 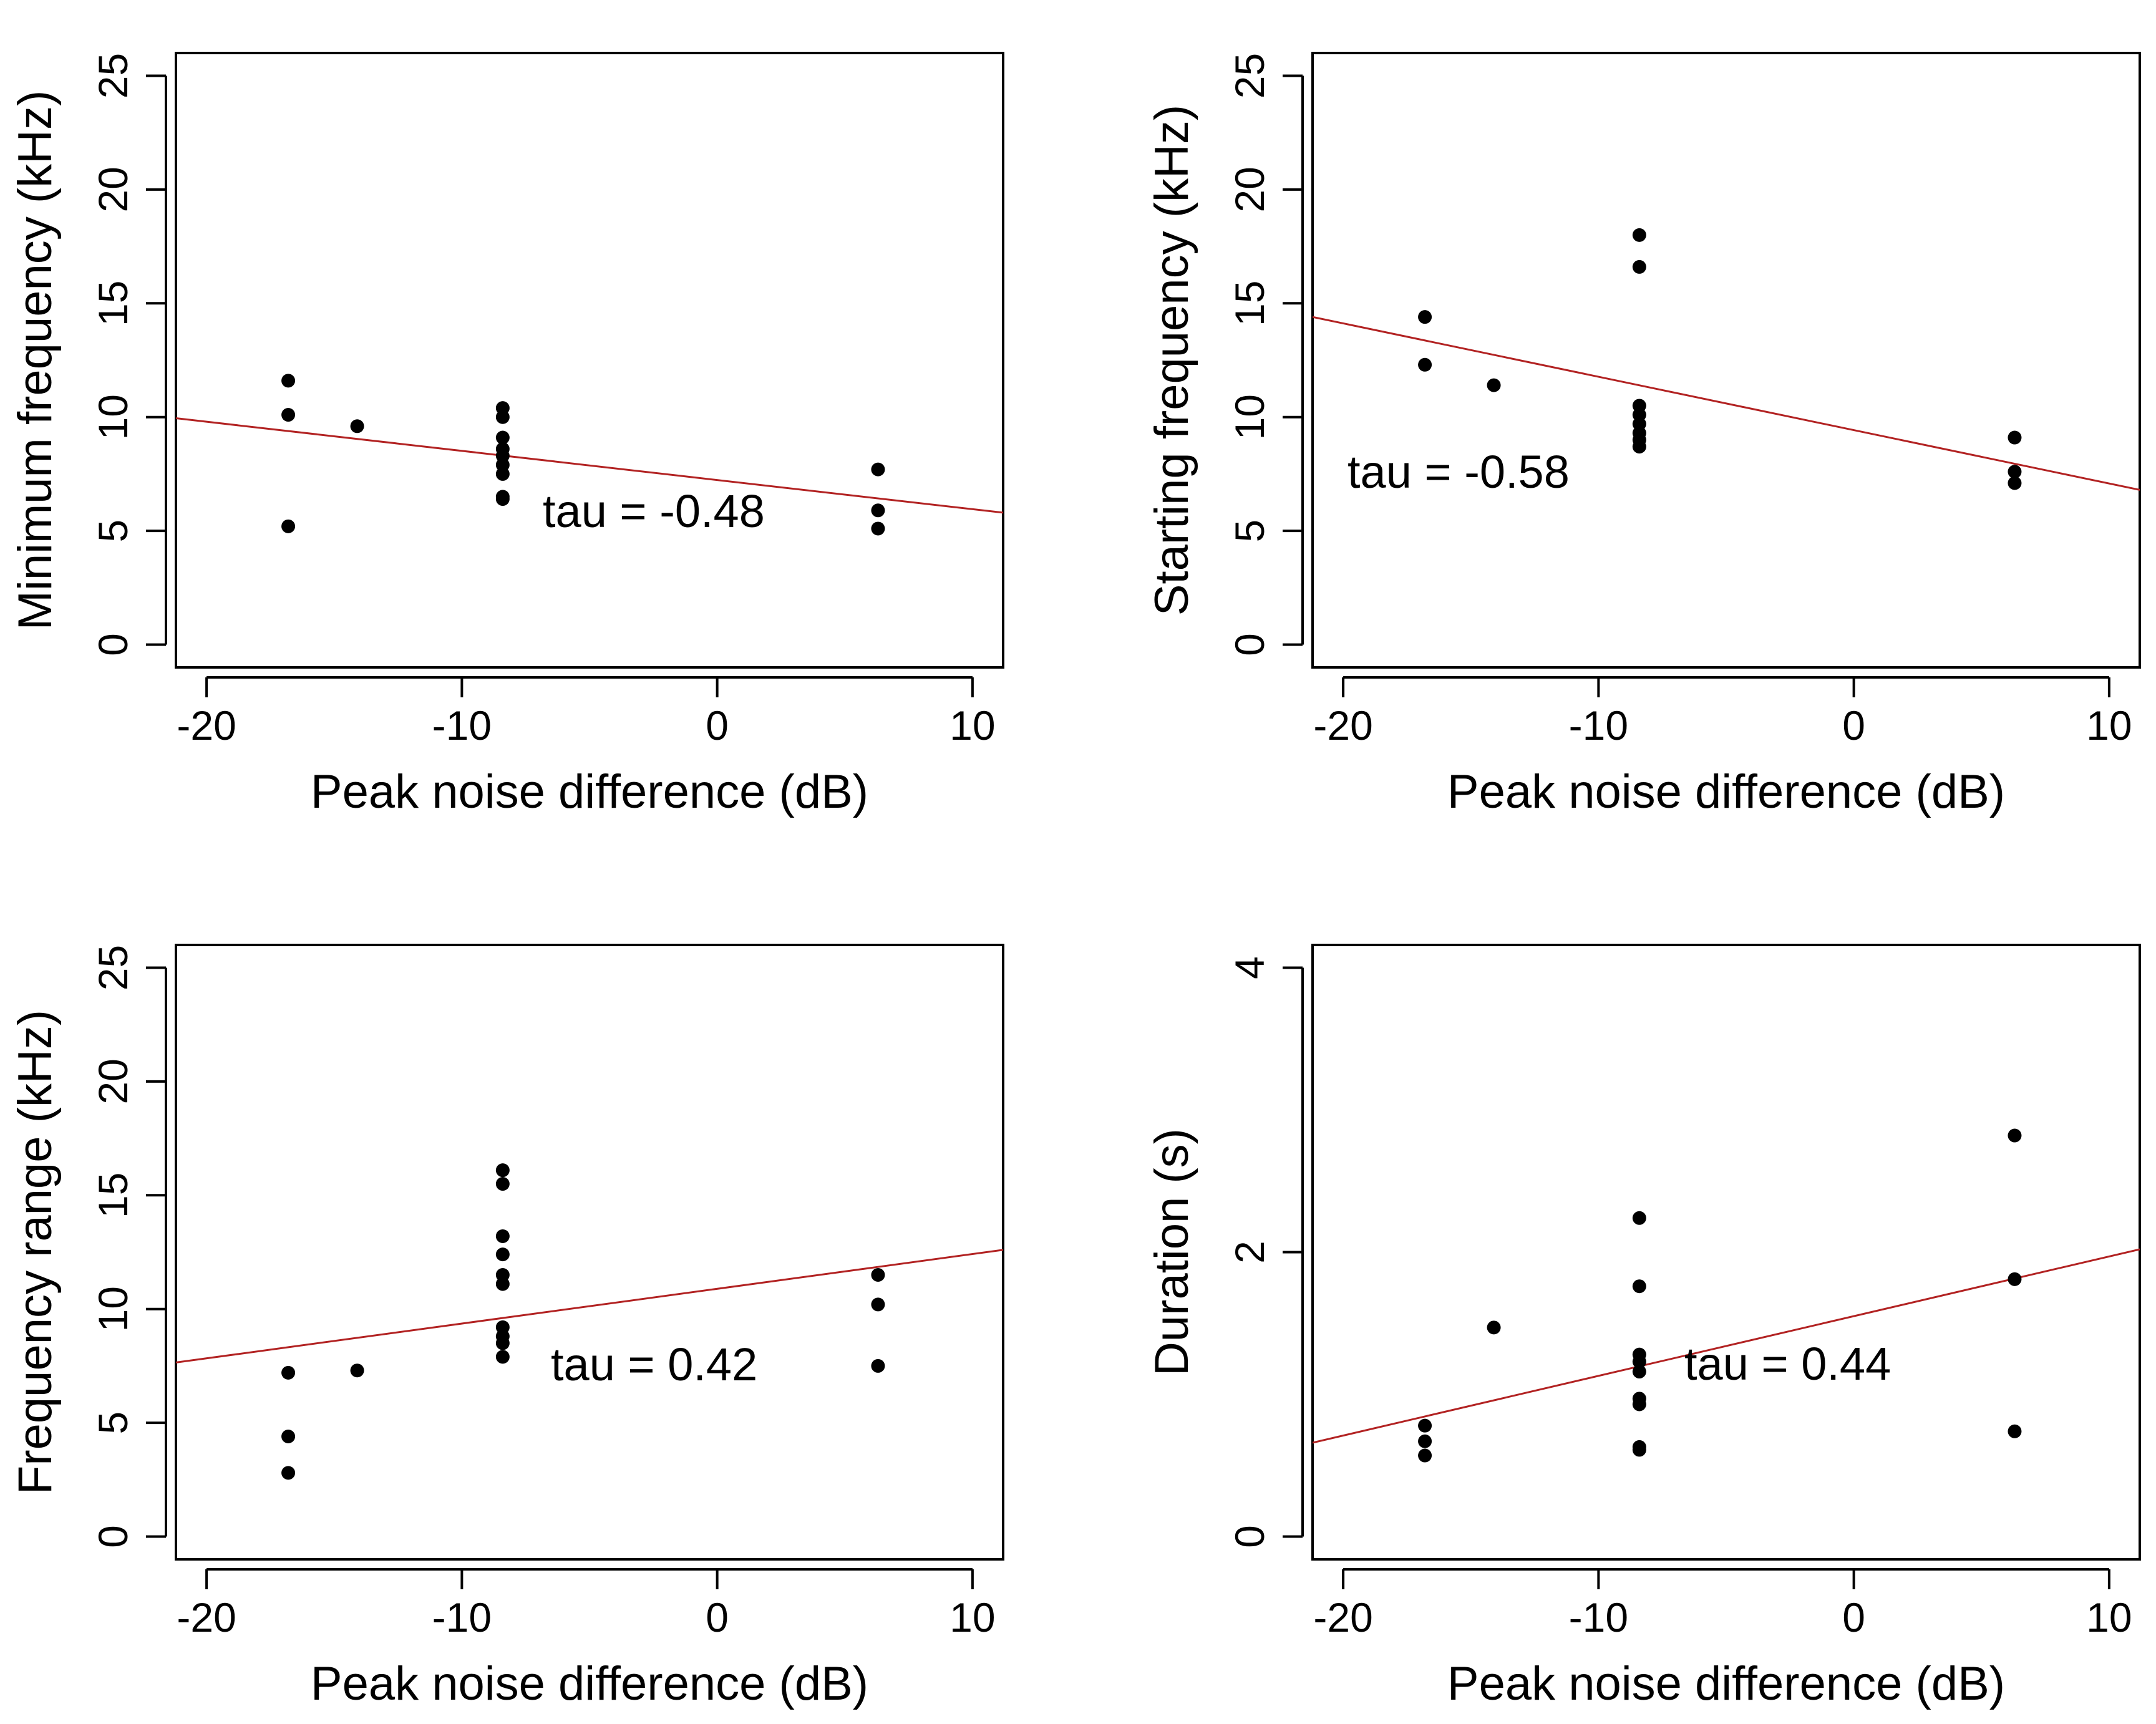 What do you see at coordinates (1787, 1364) in the screenshot?
I see `tau-annotation: tau = 0.44` at bounding box center [1787, 1364].